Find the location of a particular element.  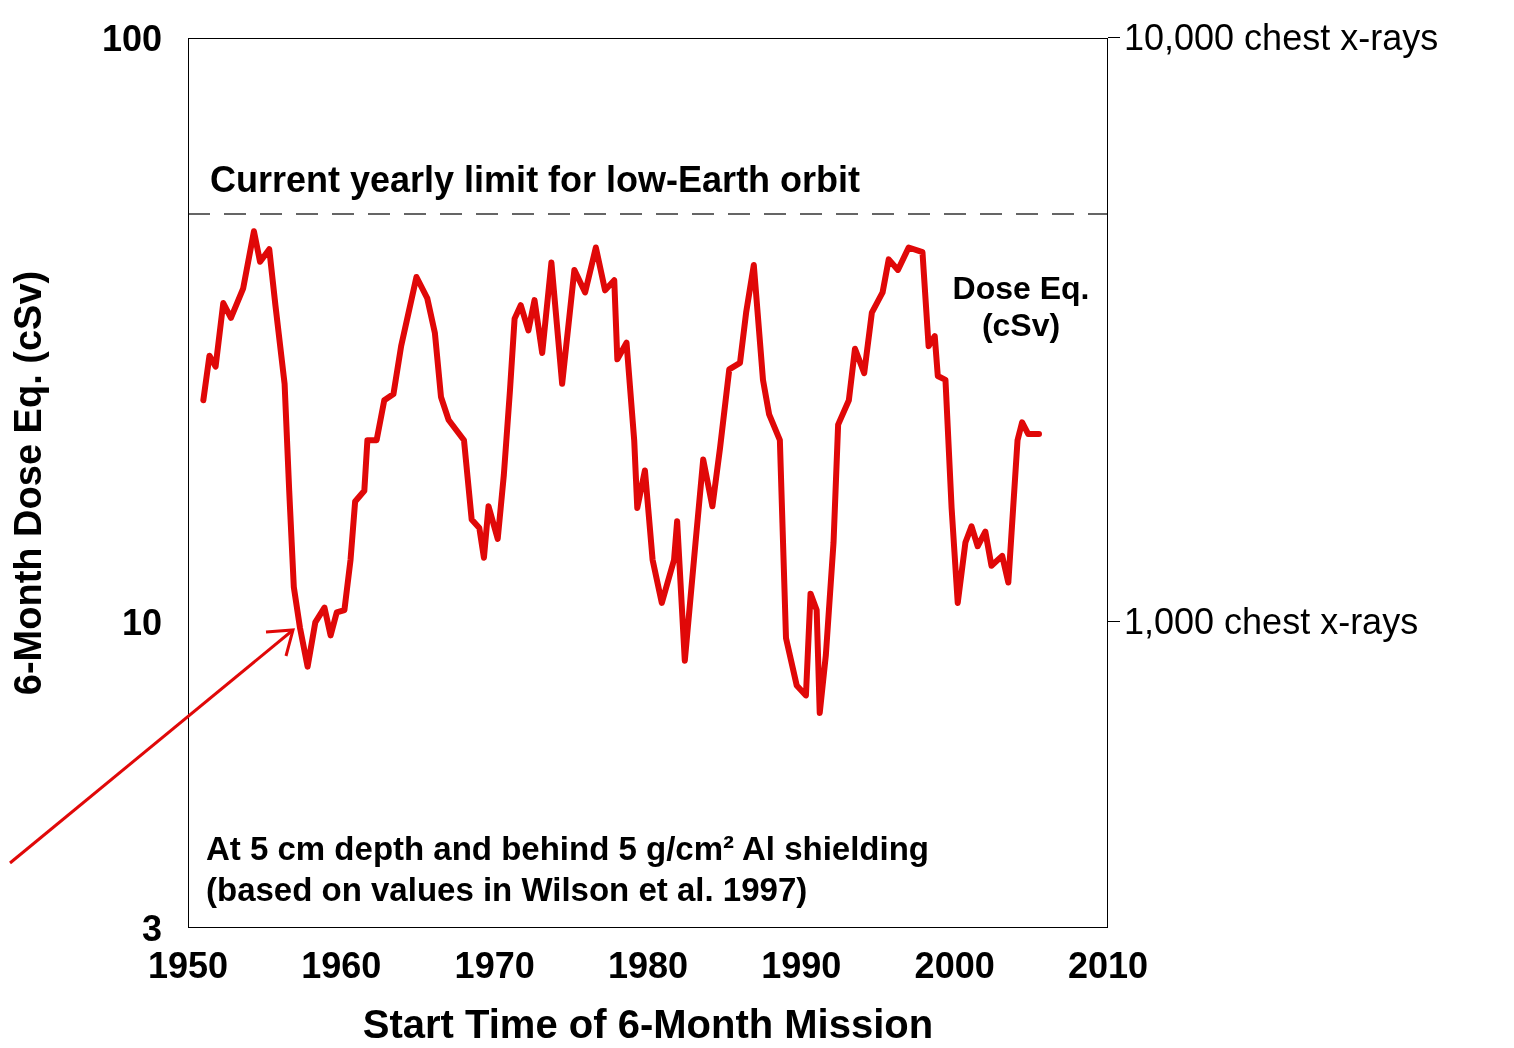

x-tick-label: 2010 is located at coordinates (1108, 965).